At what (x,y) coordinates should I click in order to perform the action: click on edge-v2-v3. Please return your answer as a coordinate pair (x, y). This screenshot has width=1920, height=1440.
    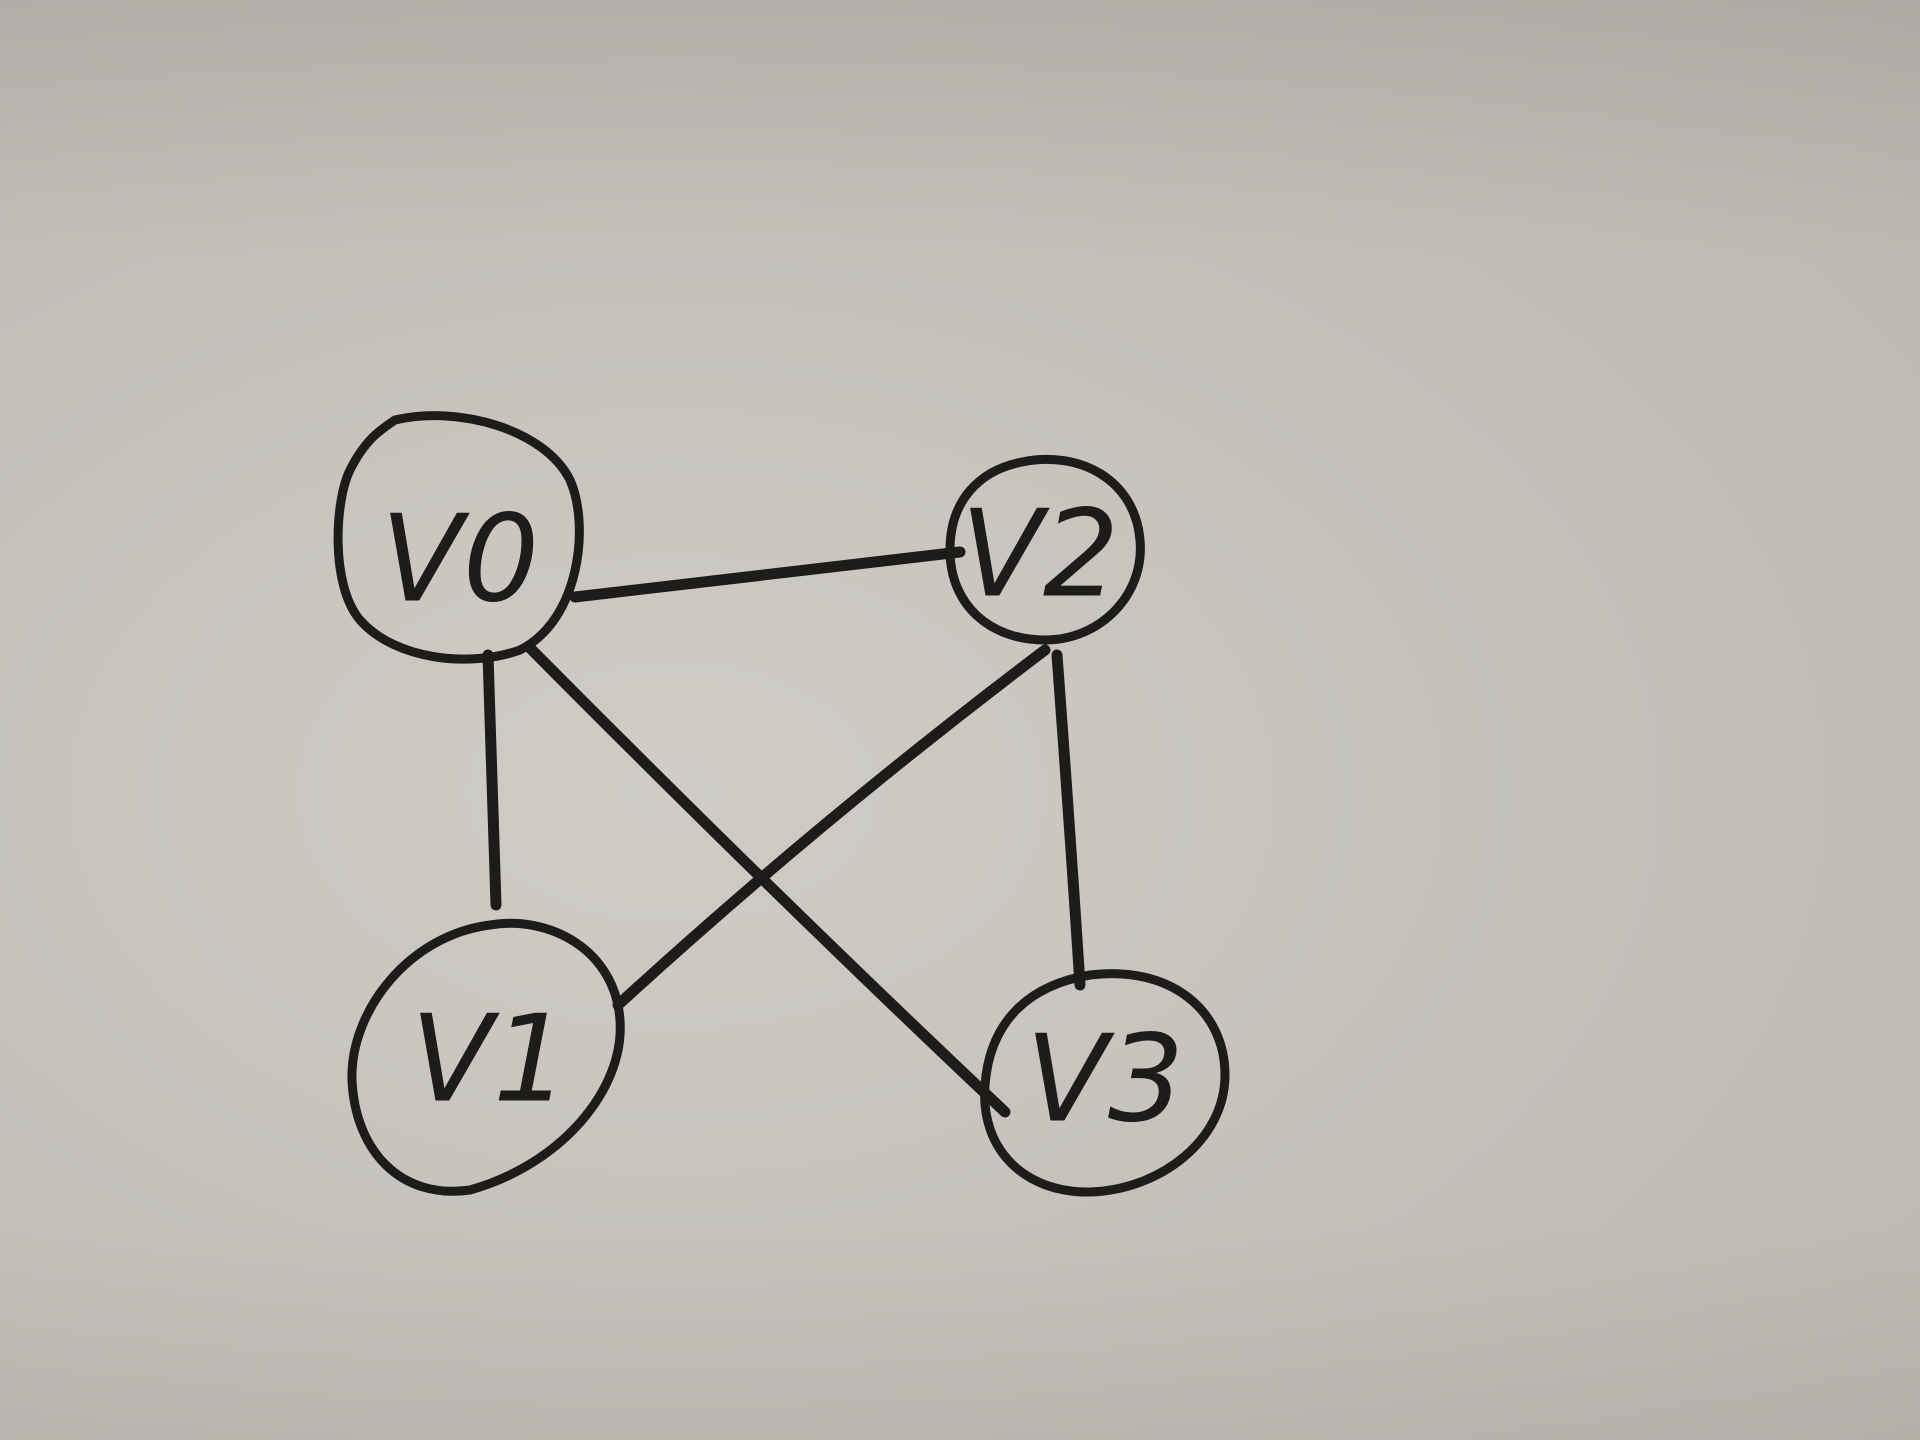
    Looking at the image, I should click on (1068, 820).